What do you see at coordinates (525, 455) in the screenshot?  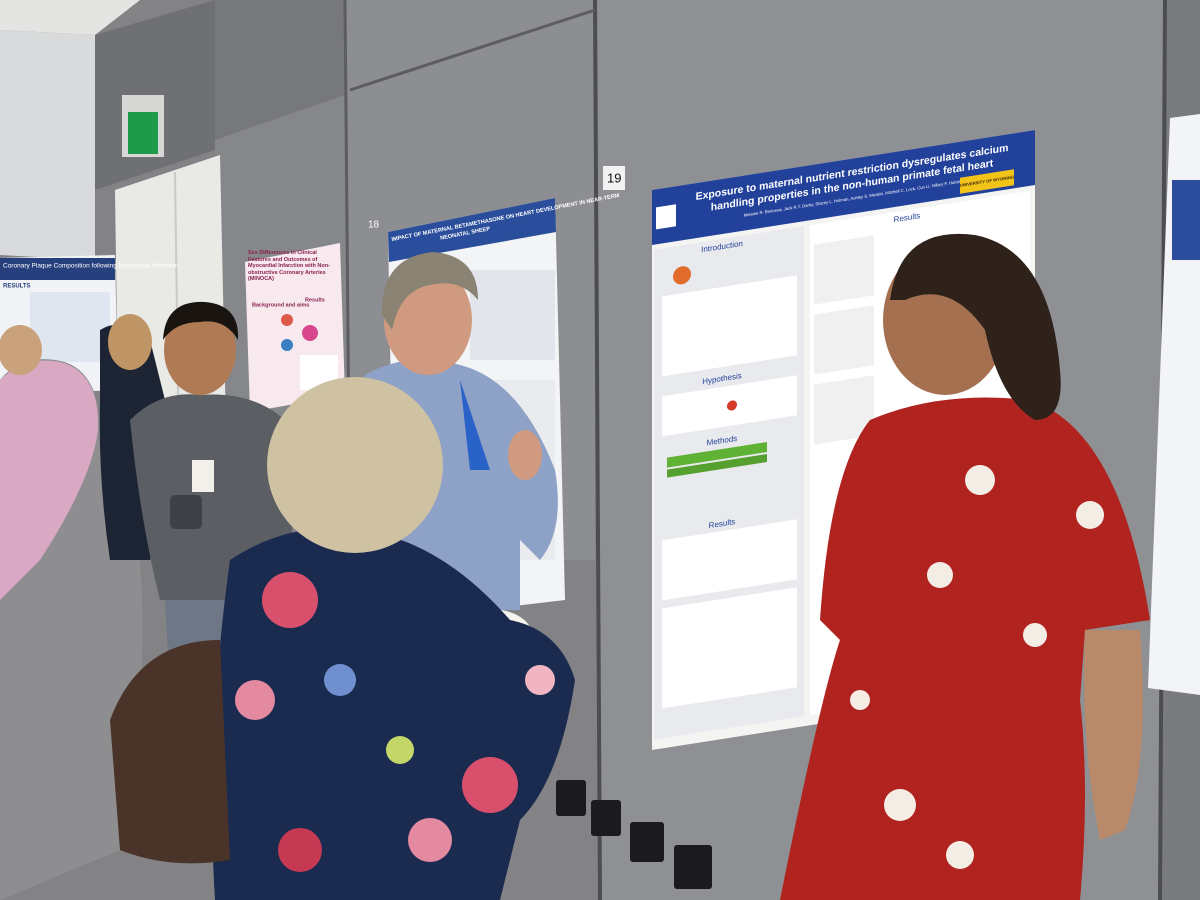 I see `hand` at bounding box center [525, 455].